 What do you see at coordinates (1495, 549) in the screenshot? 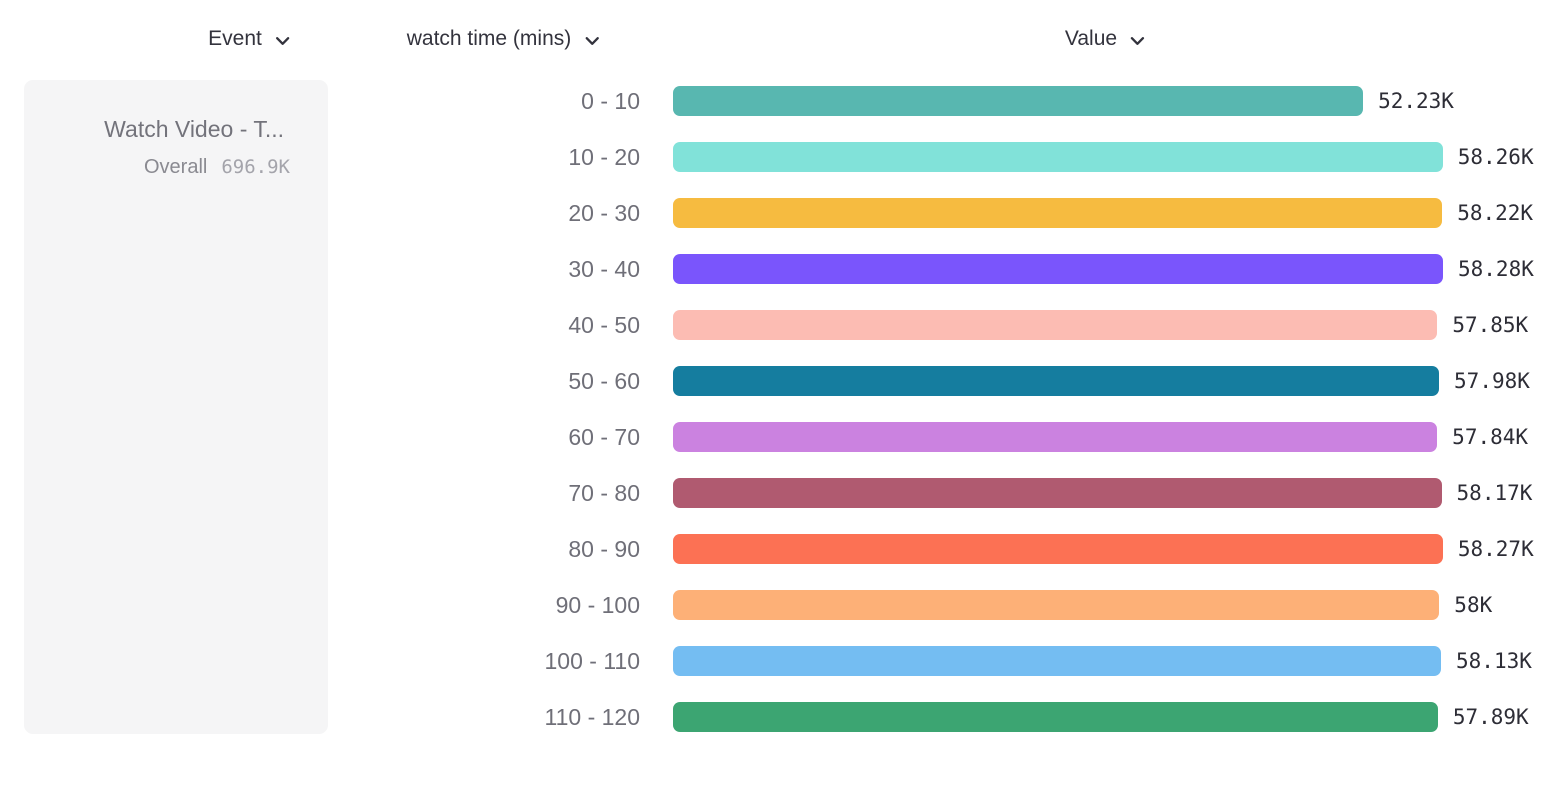
I see `value-label: 58.27K` at bounding box center [1495, 549].